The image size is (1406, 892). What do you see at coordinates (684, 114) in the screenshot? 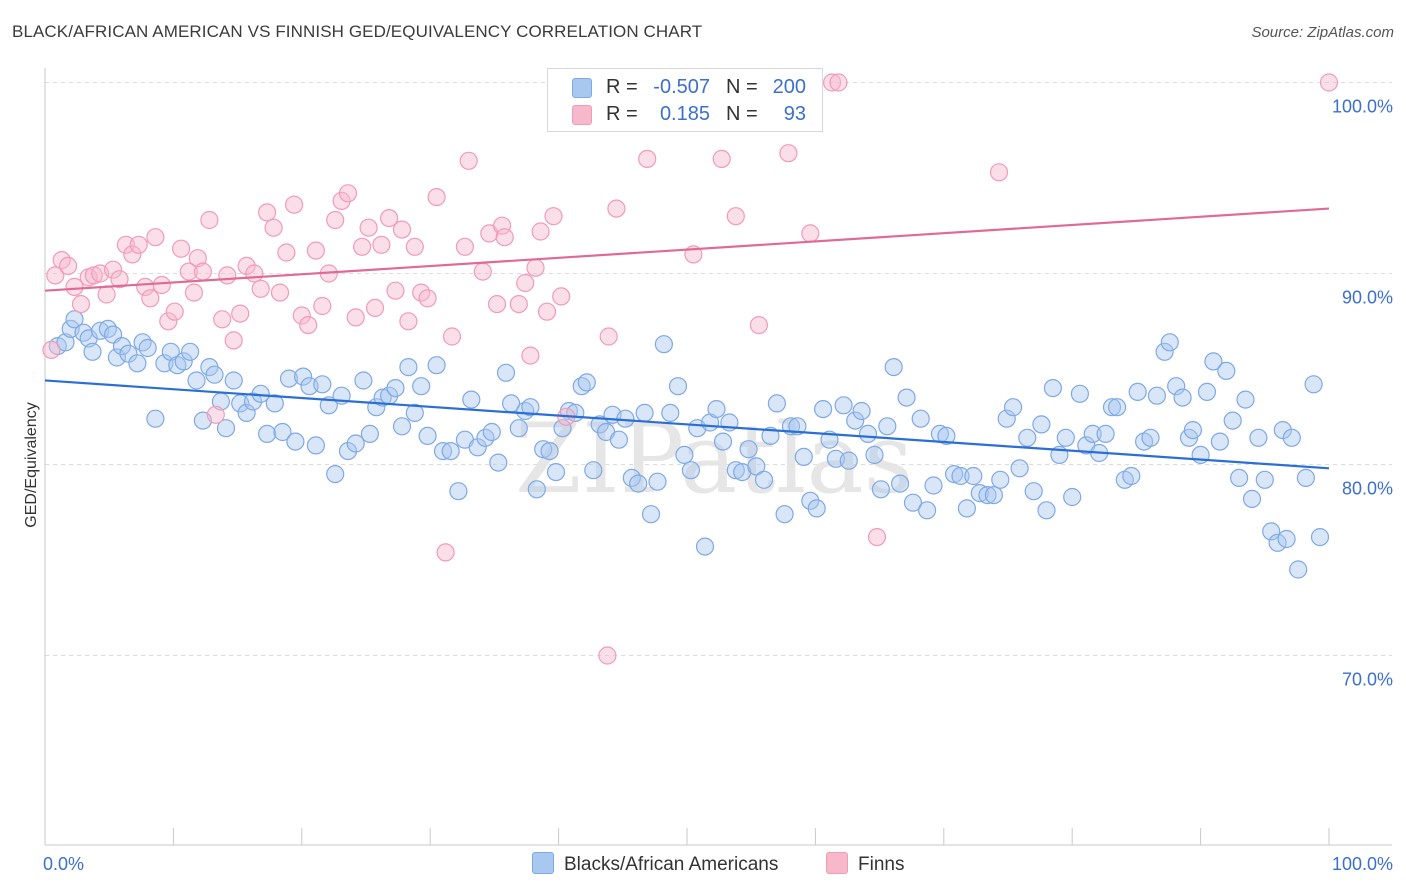
I see `legend-r-value: 0.185` at bounding box center [684, 114].